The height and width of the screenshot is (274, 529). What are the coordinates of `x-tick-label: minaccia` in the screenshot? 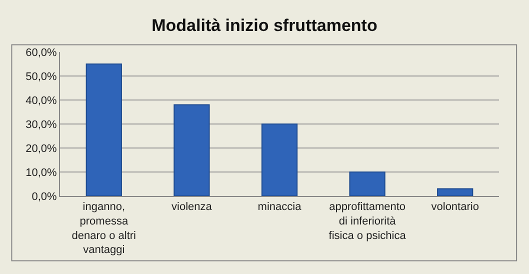 It's located at (280, 207).